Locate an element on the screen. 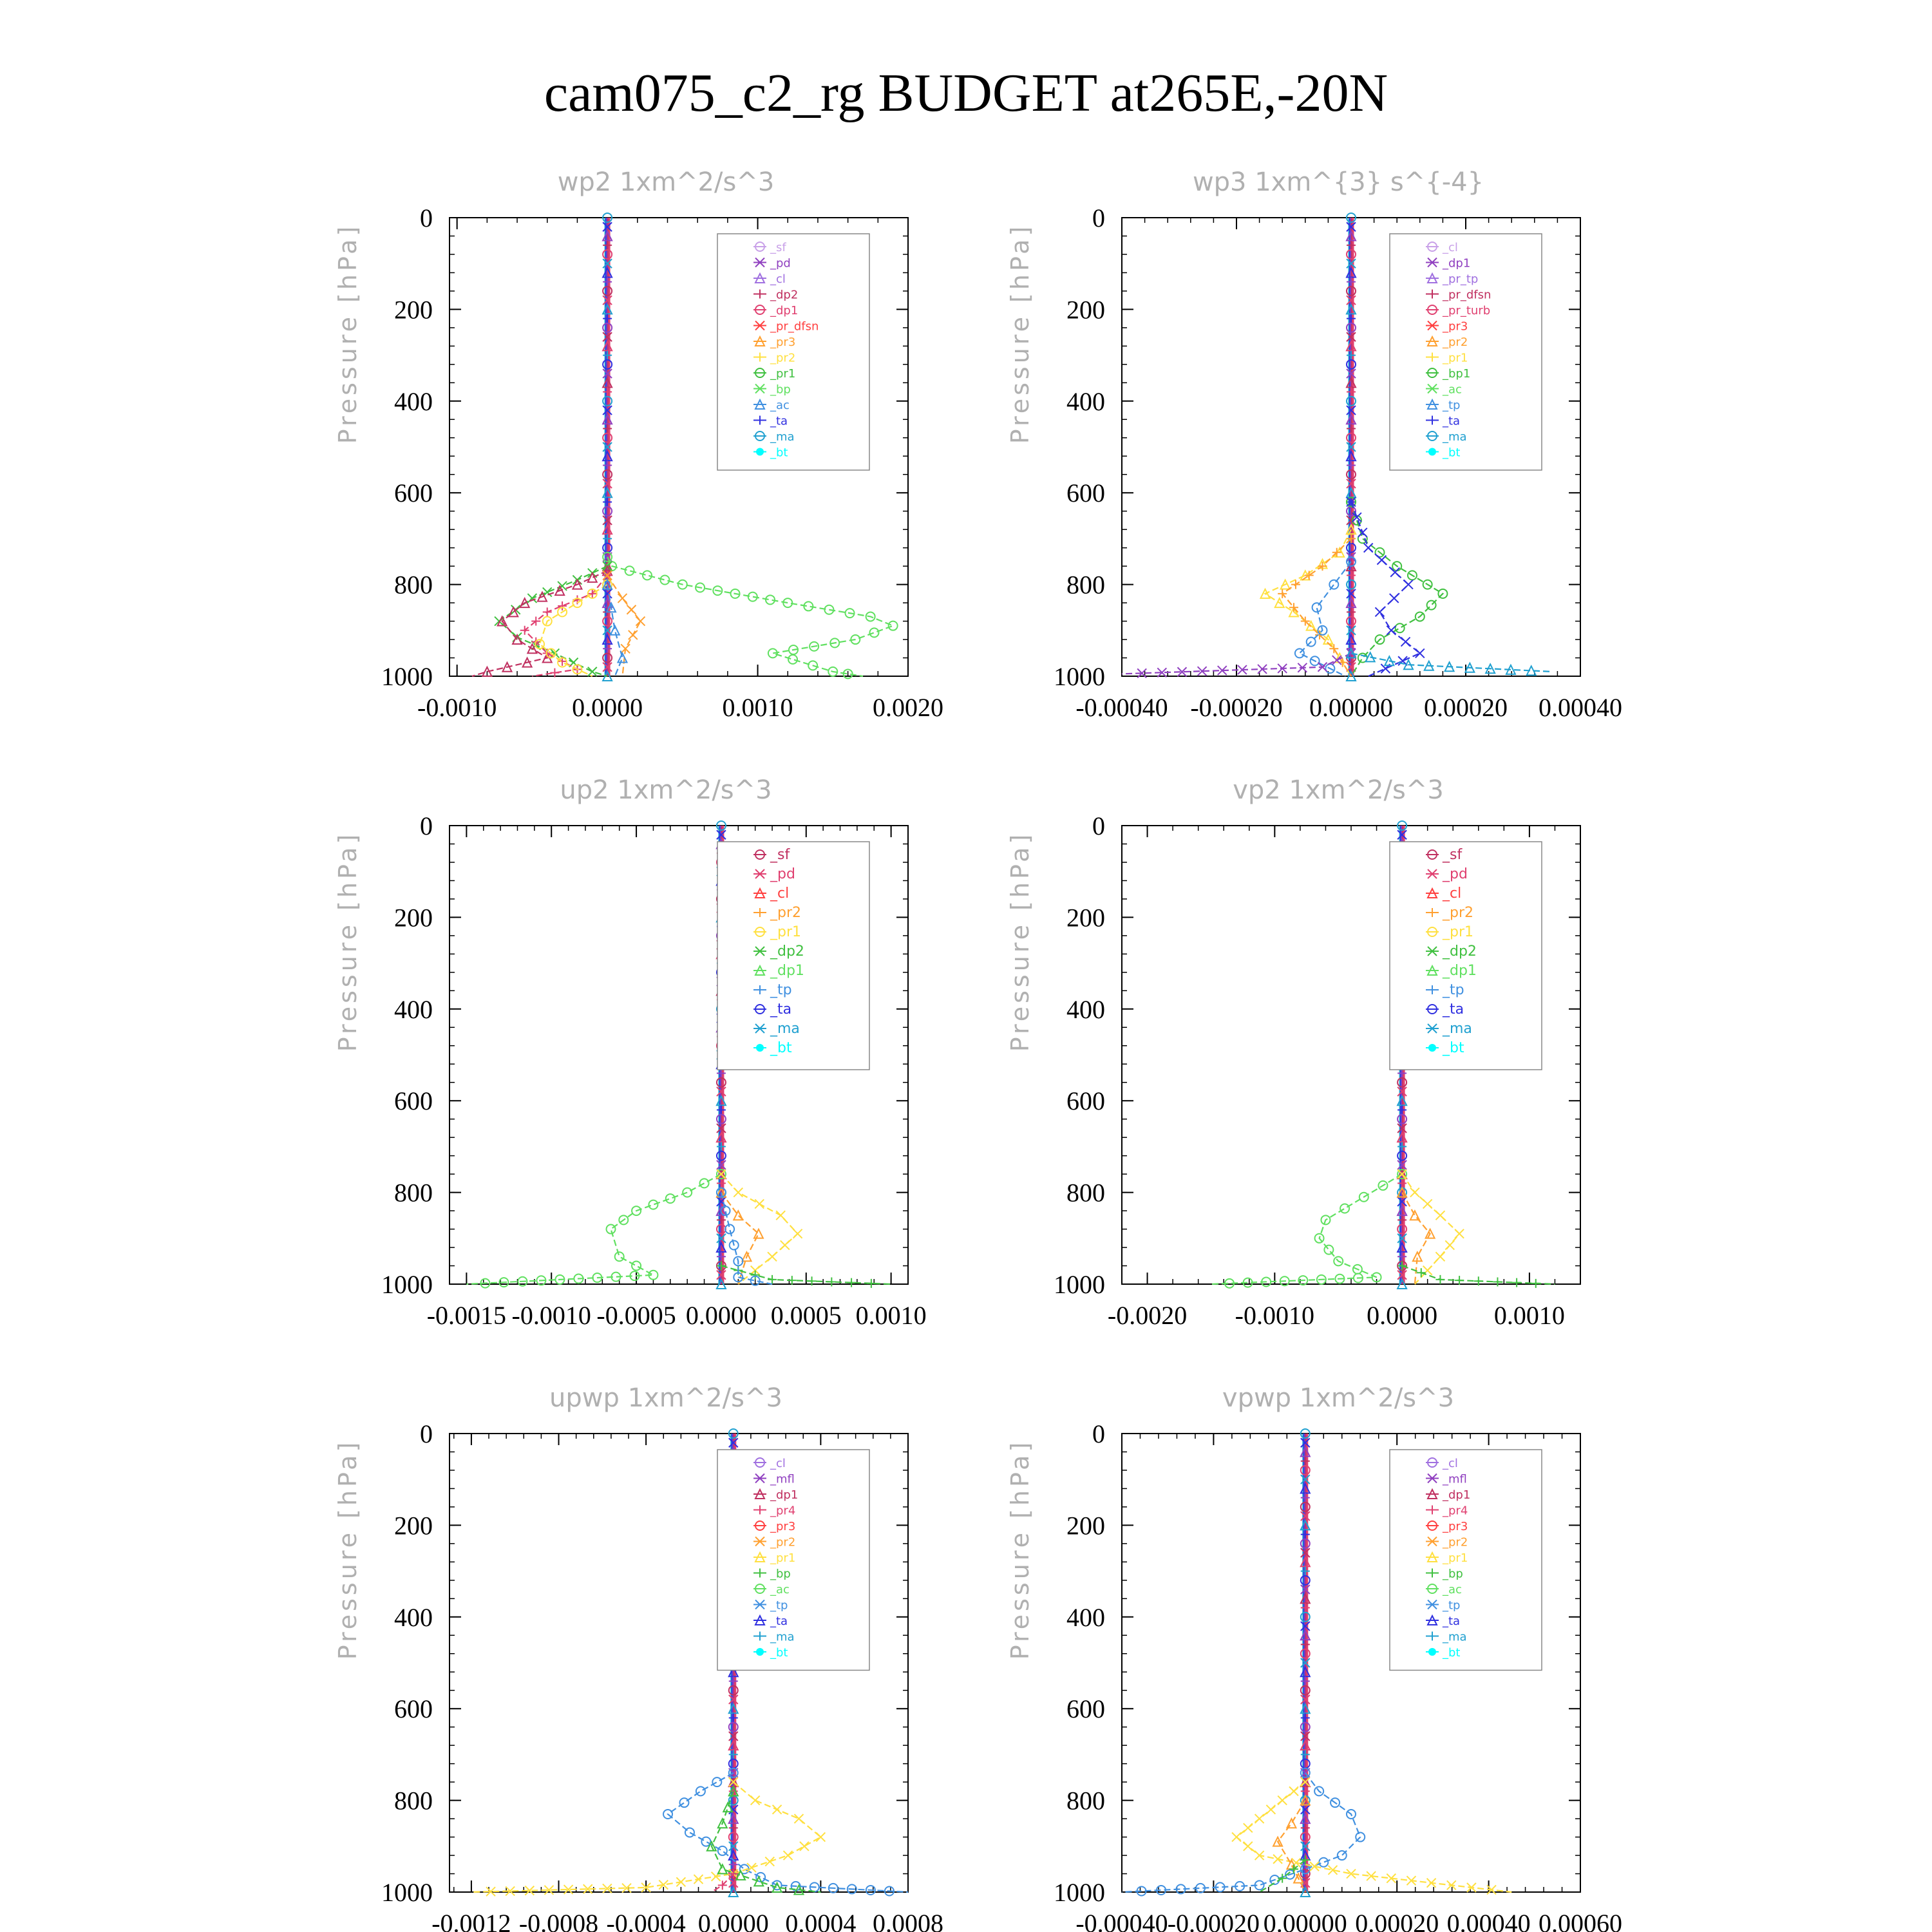 This screenshot has width=1932, height=1932. y-tick-label: 200 is located at coordinates (1085, 917).